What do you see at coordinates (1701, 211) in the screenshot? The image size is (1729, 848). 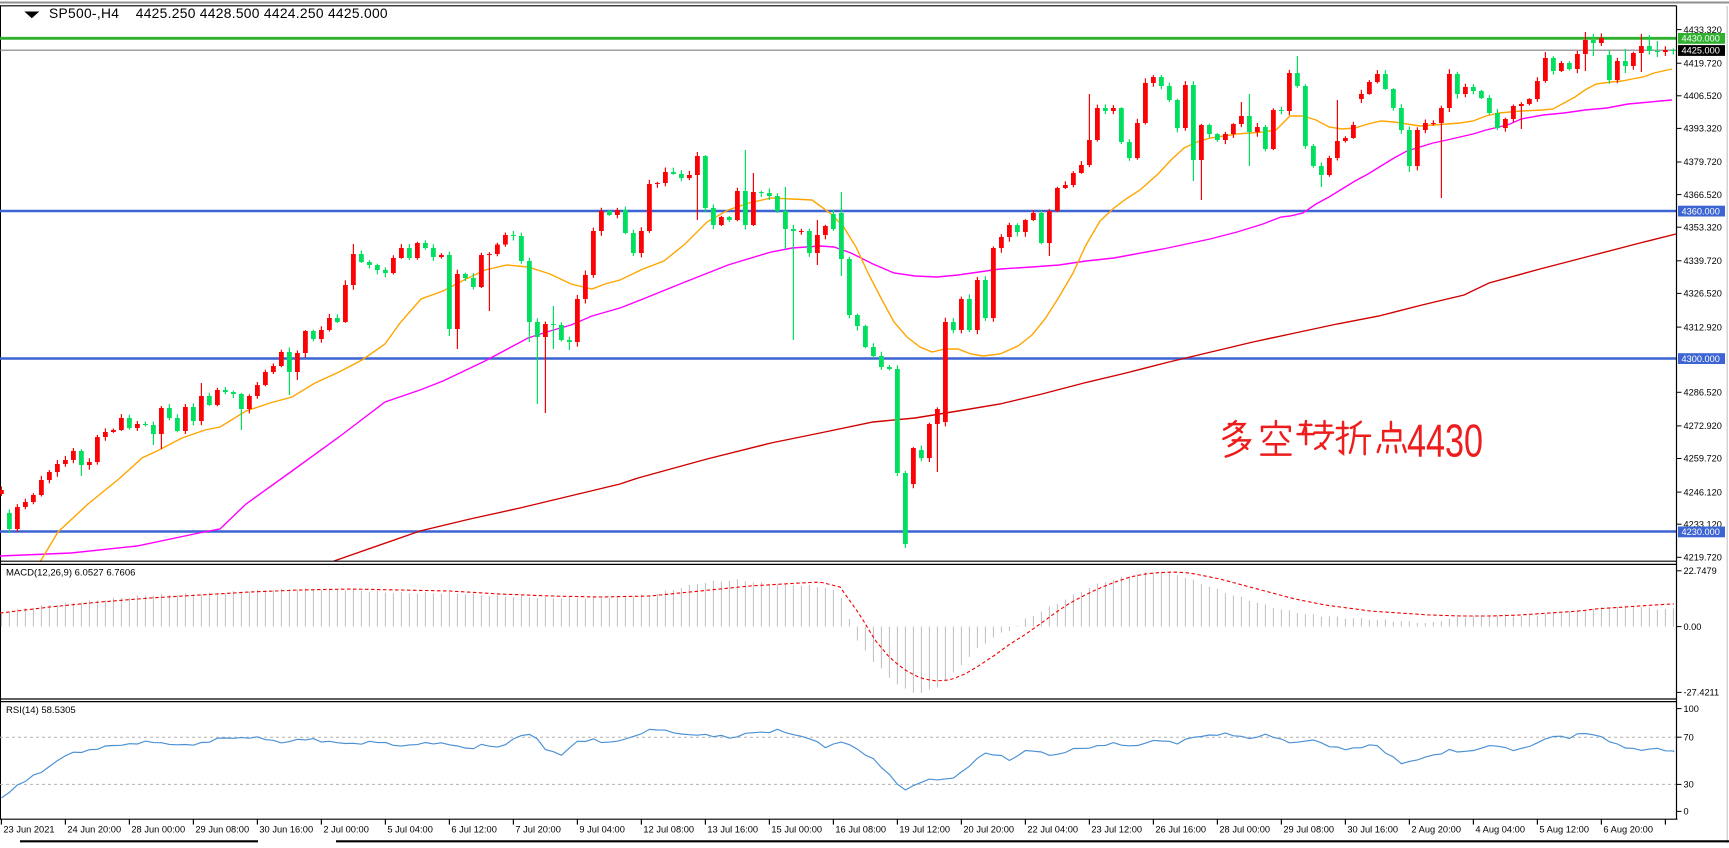 I see `svg-text: 4360.000` at bounding box center [1701, 211].